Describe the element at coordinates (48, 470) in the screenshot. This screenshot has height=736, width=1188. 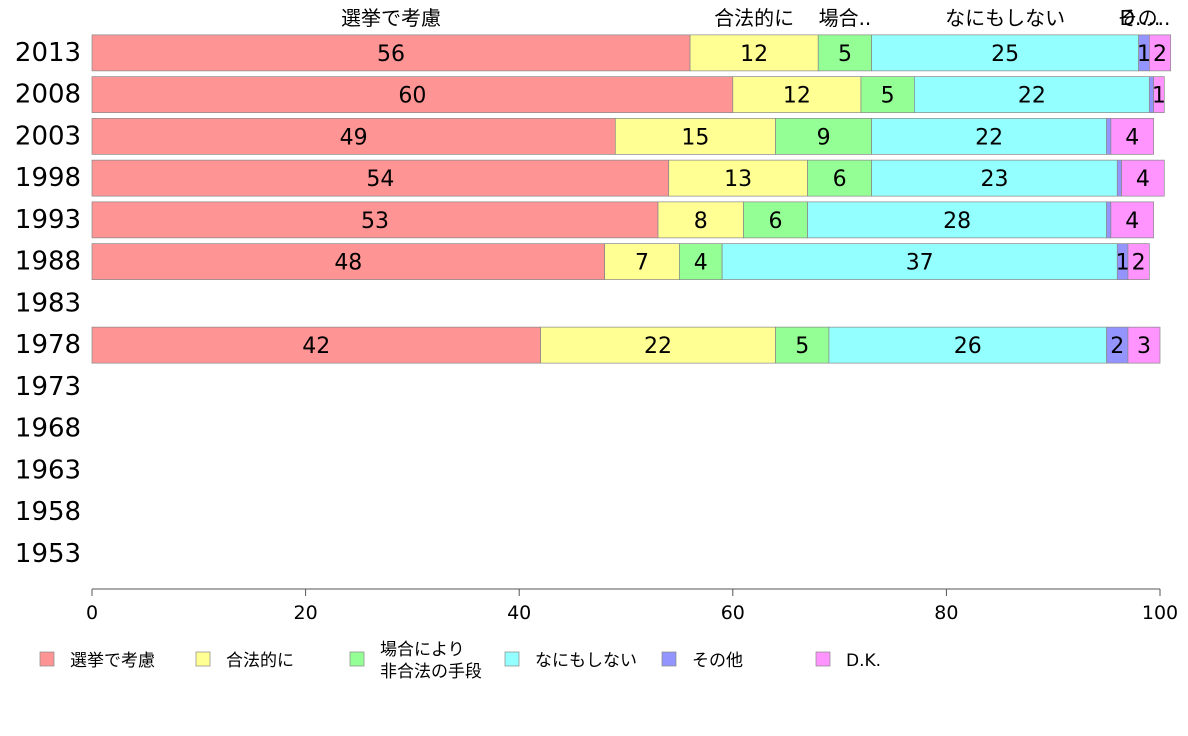
I see `category-label: 1963` at that location.